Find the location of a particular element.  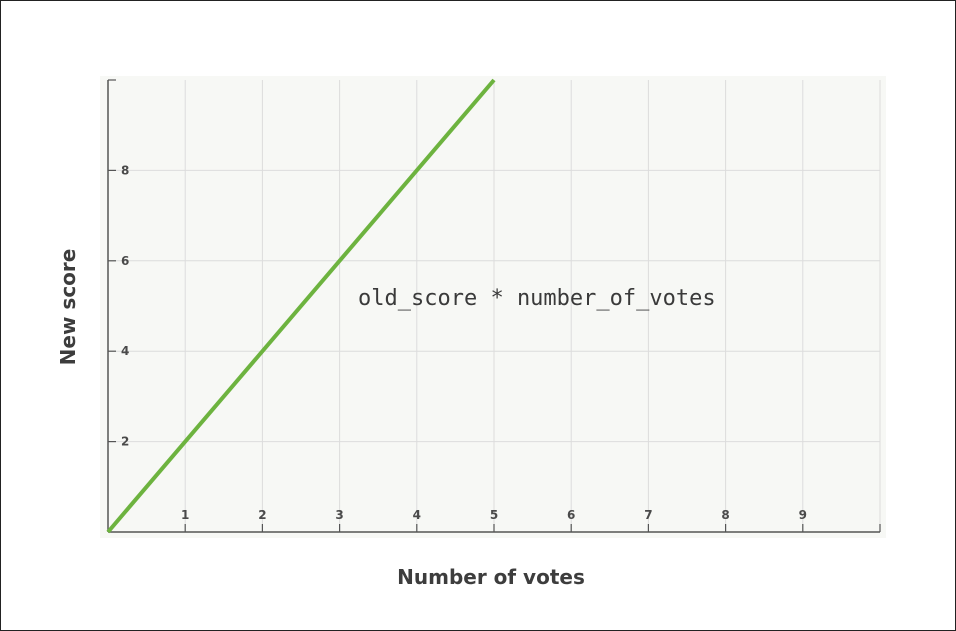

y-axis-title: New score is located at coordinates (68, 307).